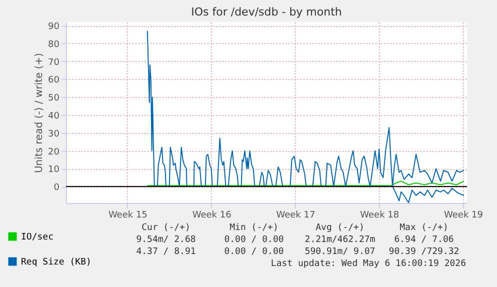 The image size is (497, 287). What do you see at coordinates (340, 228) in the screenshot?
I see `text: Avg (-/+)` at bounding box center [340, 228].